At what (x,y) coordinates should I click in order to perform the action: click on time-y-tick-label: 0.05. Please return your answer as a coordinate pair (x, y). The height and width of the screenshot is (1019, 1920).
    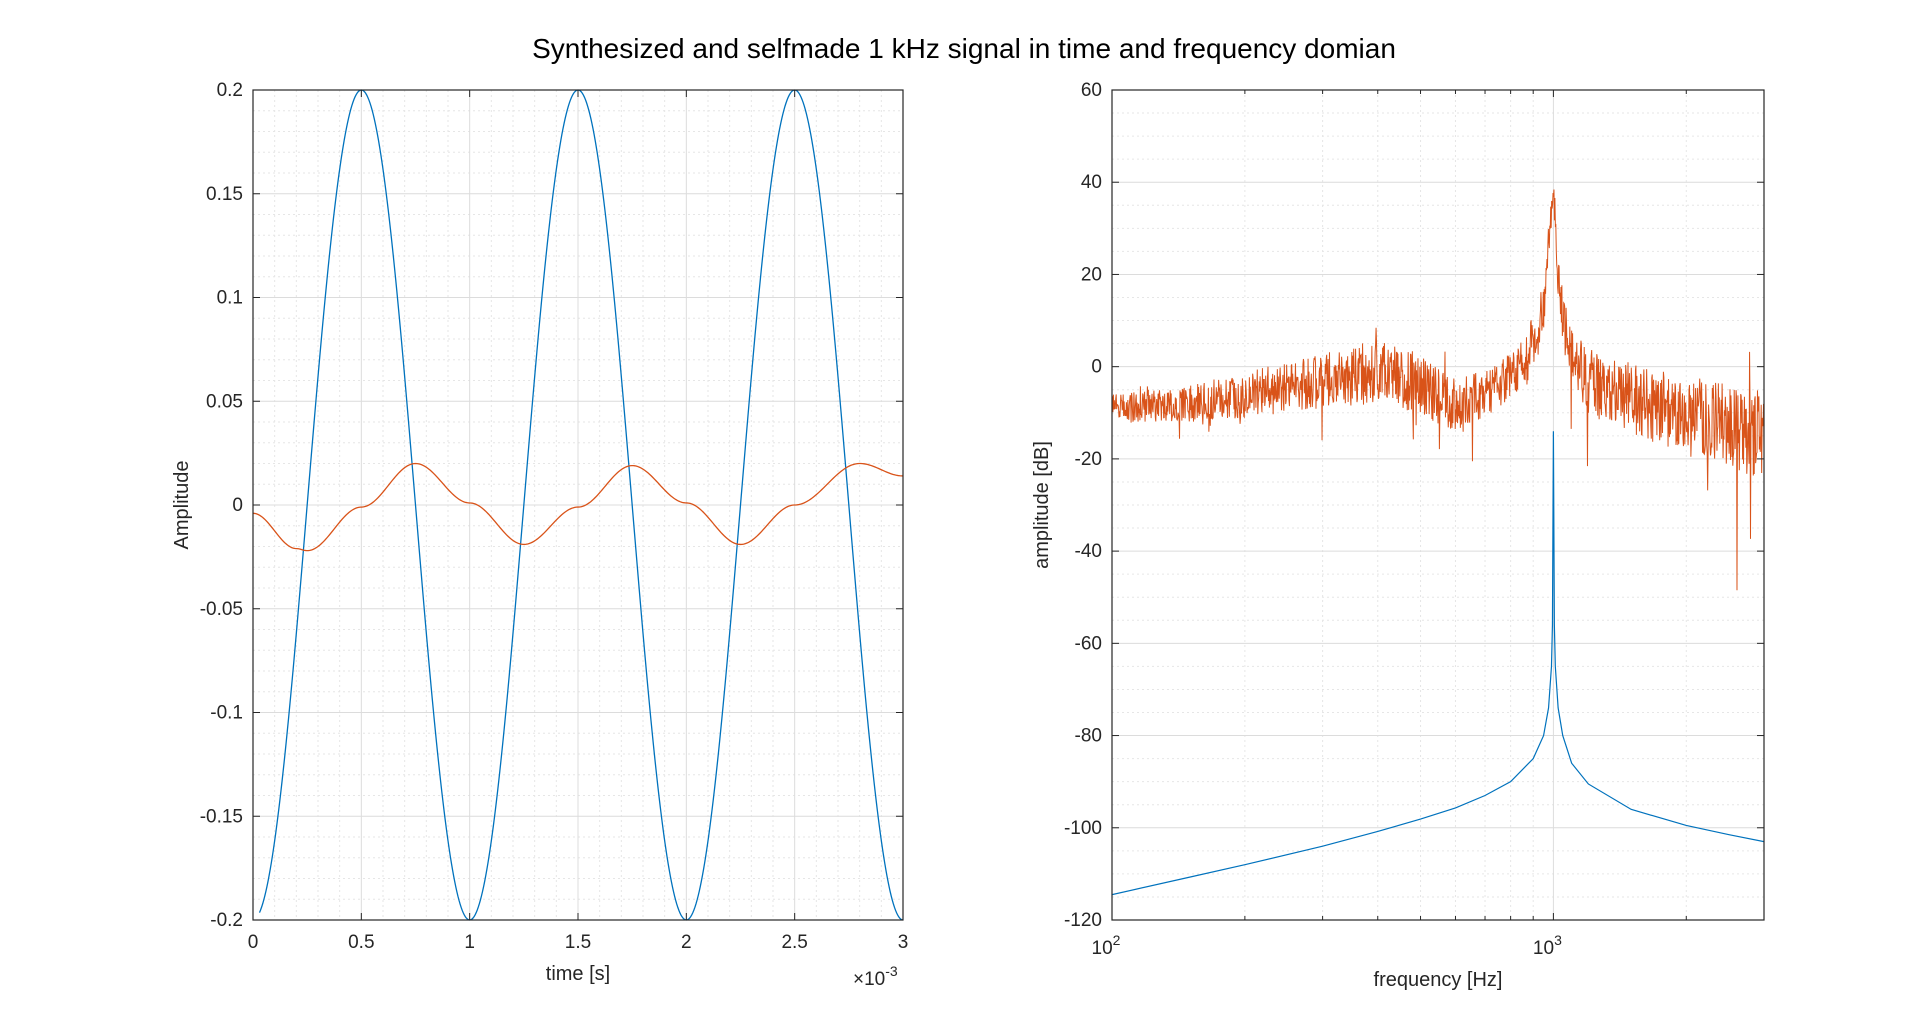
    Looking at the image, I should click on (224, 401).